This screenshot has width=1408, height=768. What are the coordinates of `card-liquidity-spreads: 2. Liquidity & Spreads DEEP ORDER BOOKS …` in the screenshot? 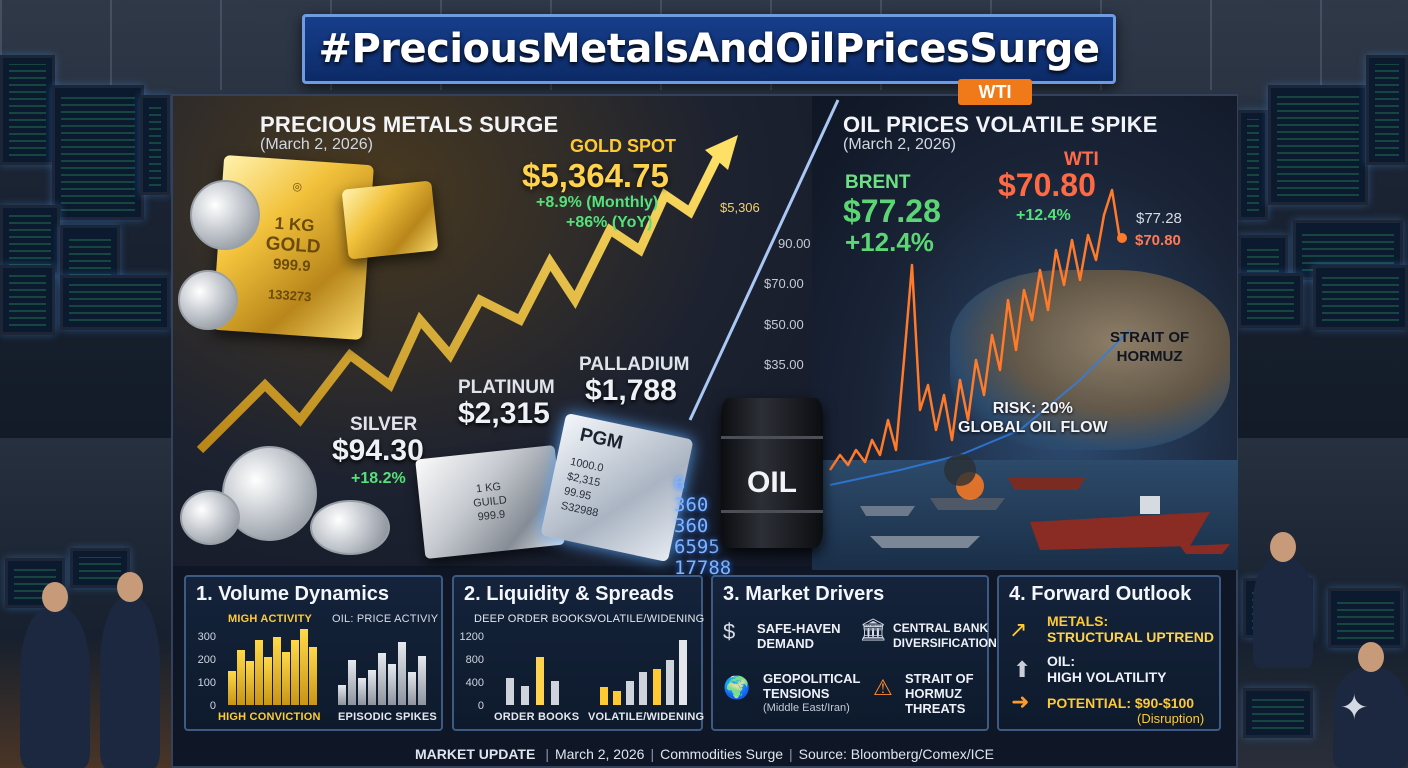 It's located at (578, 653).